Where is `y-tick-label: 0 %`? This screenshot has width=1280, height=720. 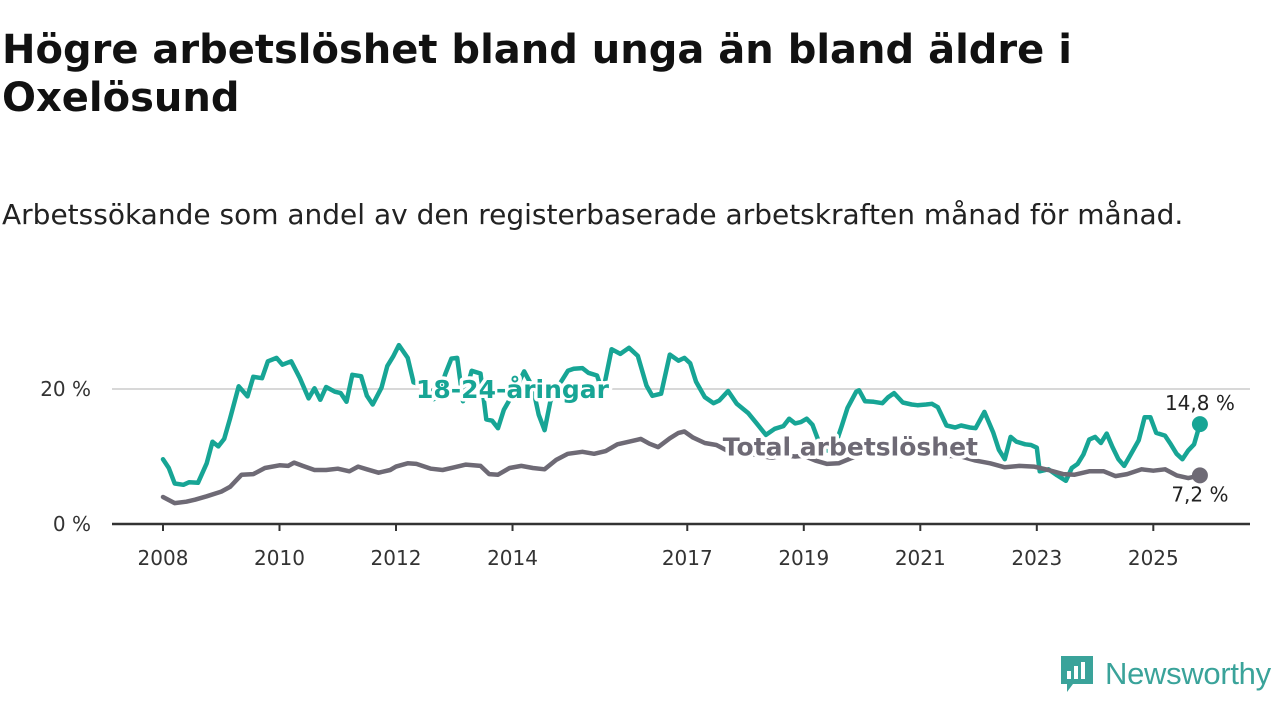
y-tick-label: 0 % is located at coordinates (72, 524).